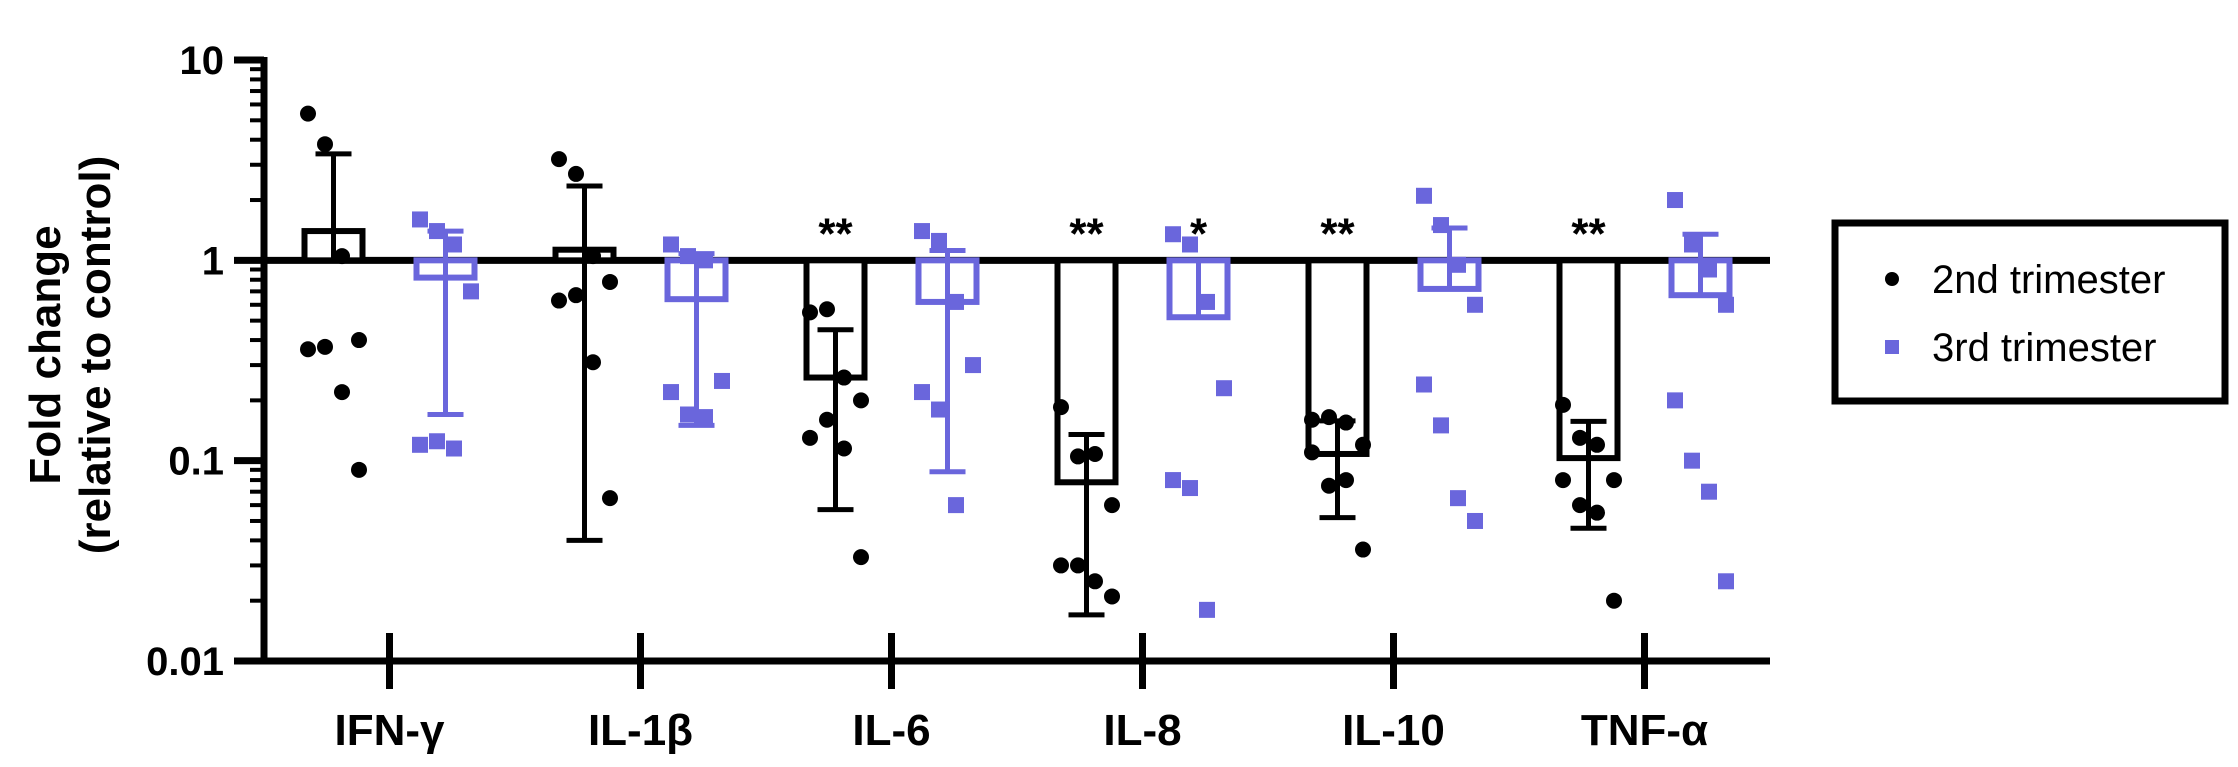  Describe the element at coordinates (390, 730) in the screenshot. I see `x-tick-label: IFN-γ` at that location.